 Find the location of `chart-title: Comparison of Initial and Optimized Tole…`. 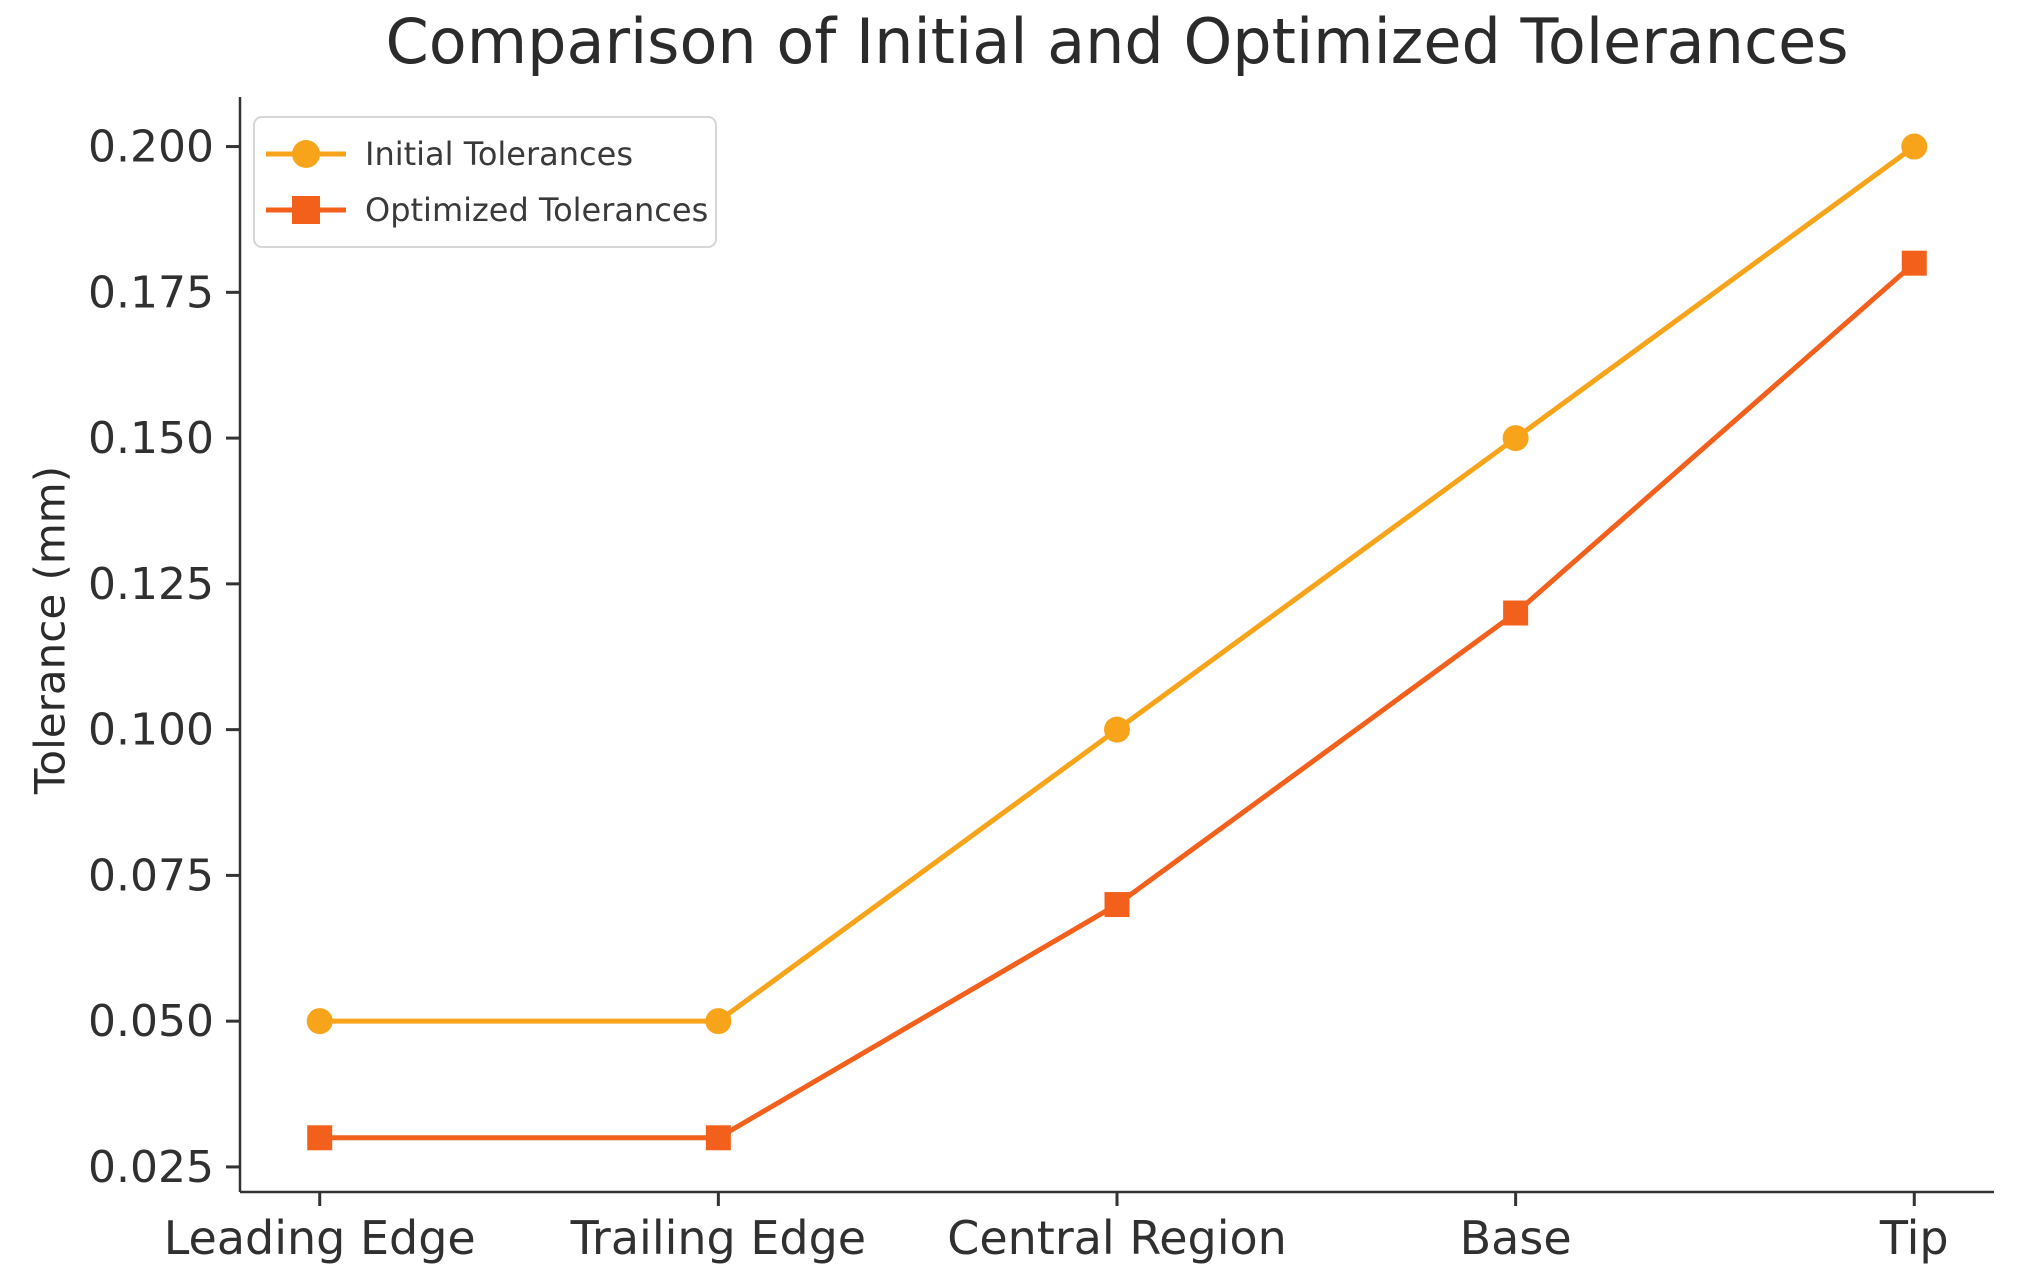

chart-title: Comparison of Initial and Optimized Tole… is located at coordinates (1117, 41).